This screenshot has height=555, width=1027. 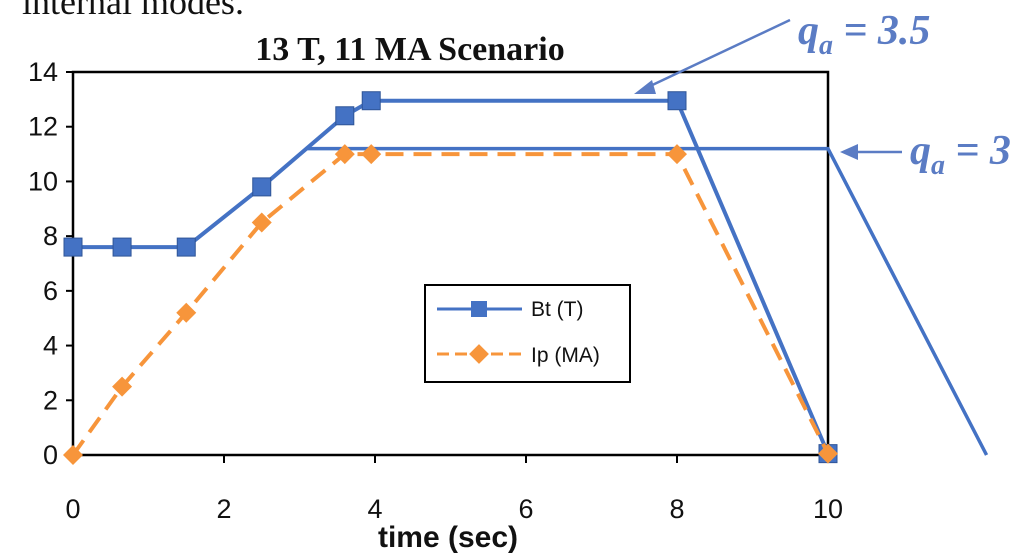 What do you see at coordinates (479, 309) in the screenshot?
I see `legend-swatch-bt-marker` at bounding box center [479, 309].